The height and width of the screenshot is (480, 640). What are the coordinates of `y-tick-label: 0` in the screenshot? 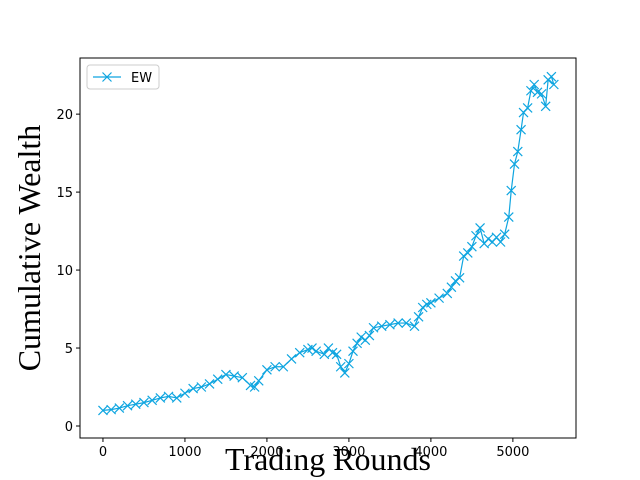 It's located at (69, 427).